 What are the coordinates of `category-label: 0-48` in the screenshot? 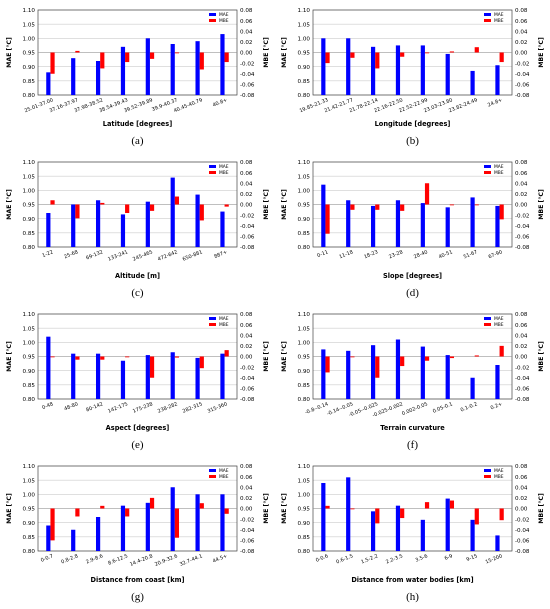 It's located at (47, 406).